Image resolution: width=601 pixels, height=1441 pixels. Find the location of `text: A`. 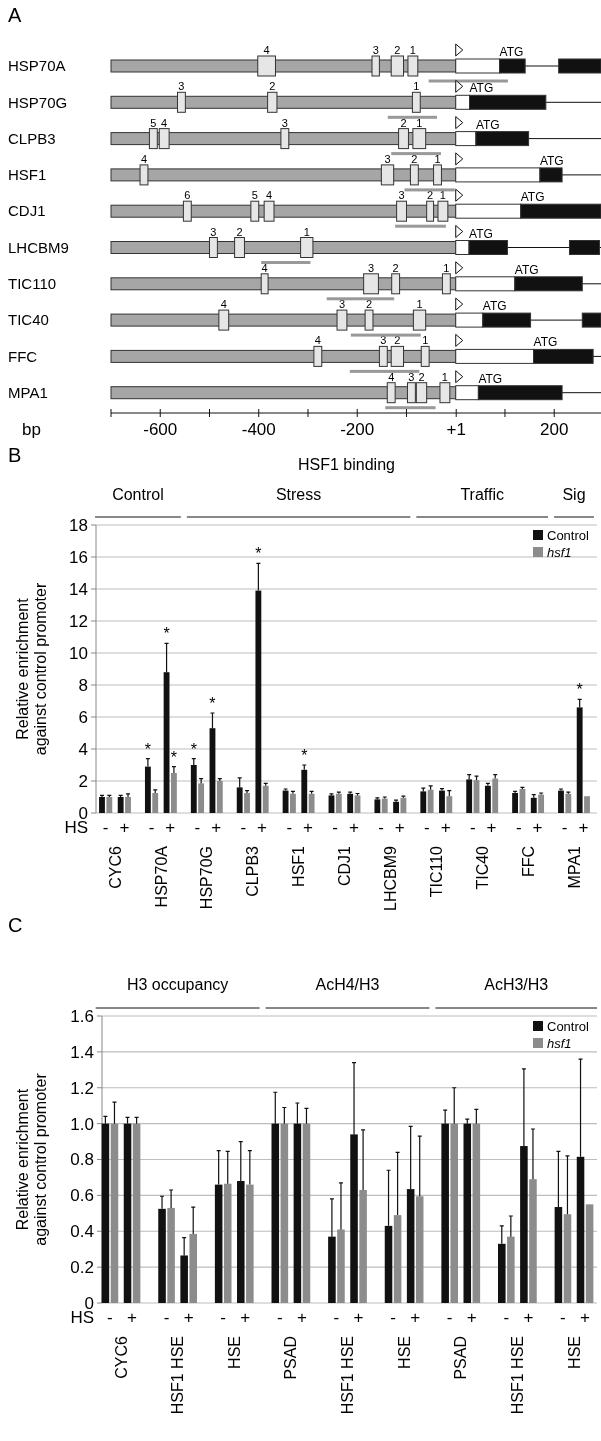

text: A is located at coordinates (15, 15).